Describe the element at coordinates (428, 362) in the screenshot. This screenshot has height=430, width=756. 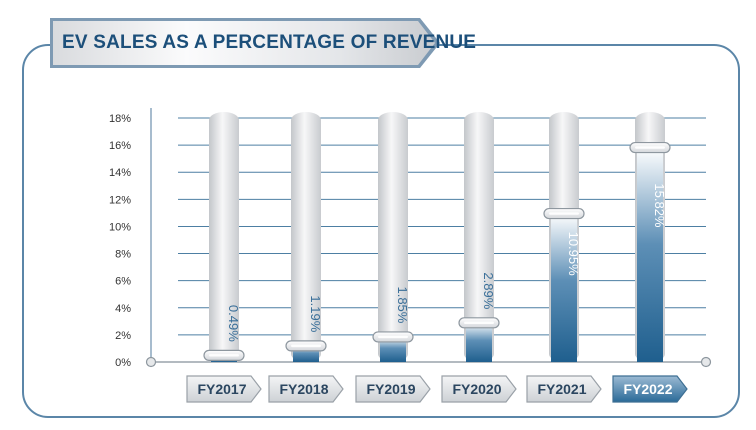
I see `x-axis` at that location.